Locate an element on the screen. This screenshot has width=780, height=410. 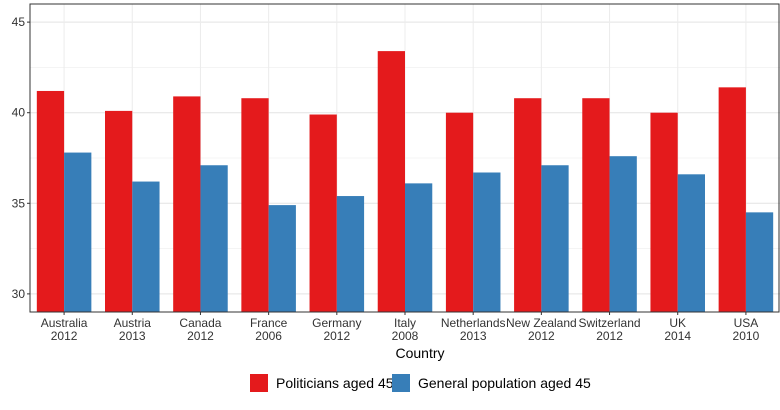
x-tick-label: Australia 2012 is located at coordinates (64, 329).